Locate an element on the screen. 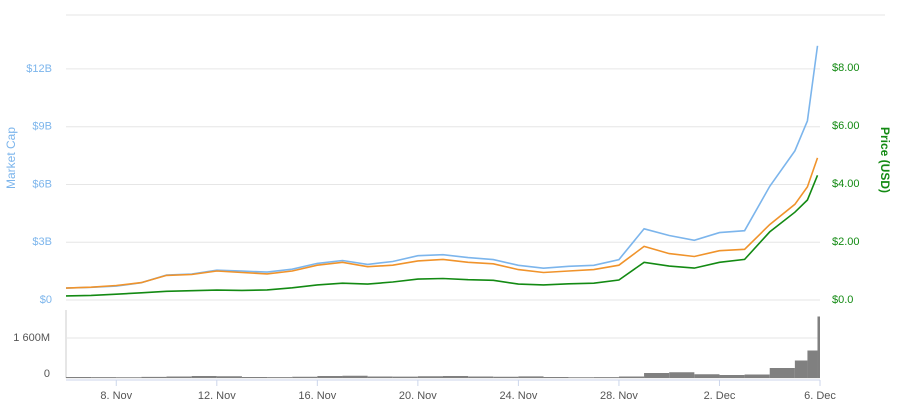  x-tick-label: 6. Dec is located at coordinates (820, 396).